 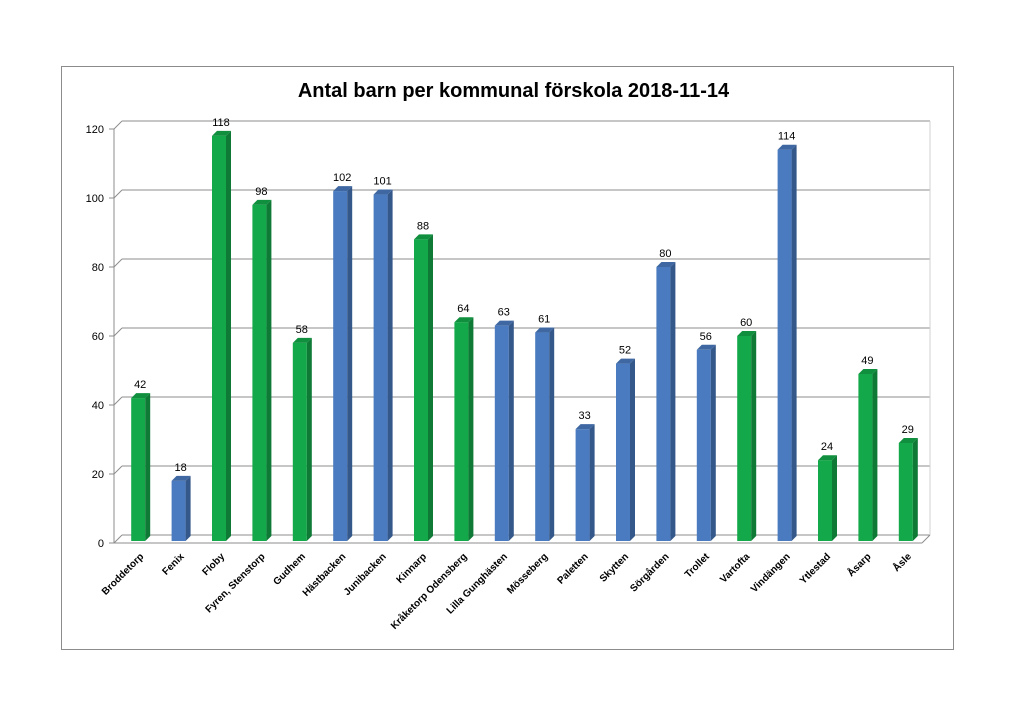 I want to click on data-label: 64, so click(x=463, y=309).